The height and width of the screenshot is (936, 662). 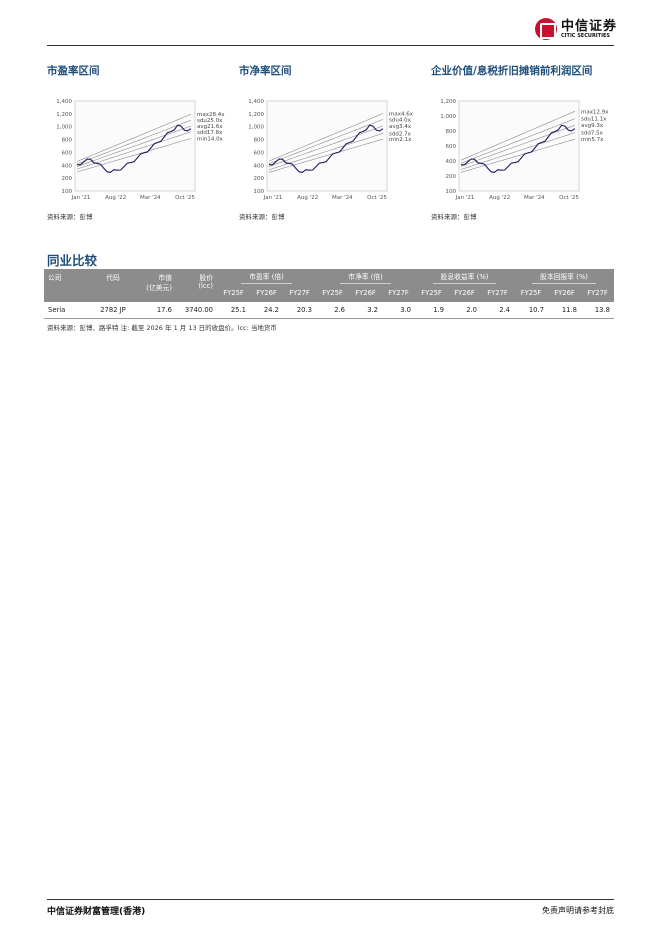 I want to click on col-price-label: 股价, so click(x=206, y=278).